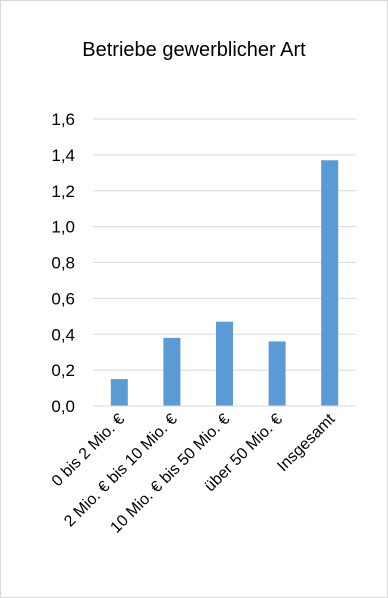 The height and width of the screenshot is (598, 388). Describe the element at coordinates (63, 191) in the screenshot. I see `y-tick-label: 1,2` at that location.